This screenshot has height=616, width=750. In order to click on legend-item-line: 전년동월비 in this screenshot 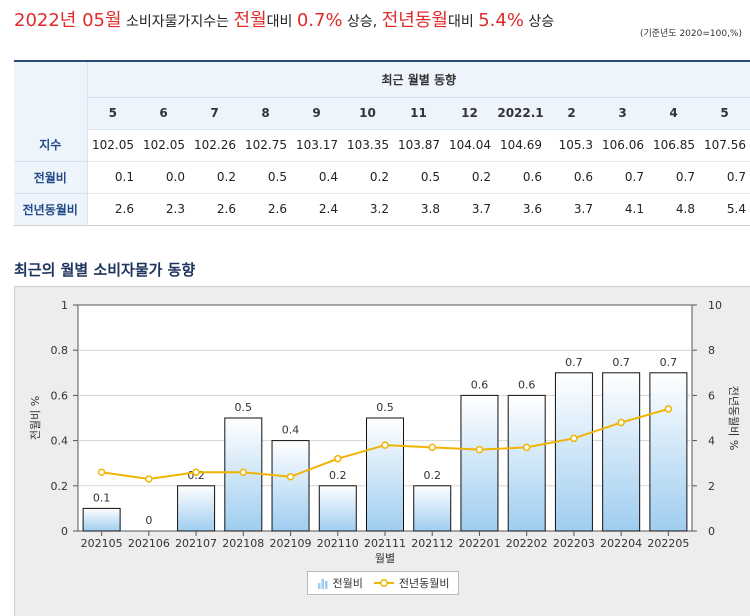, I will do `click(411, 583)`.